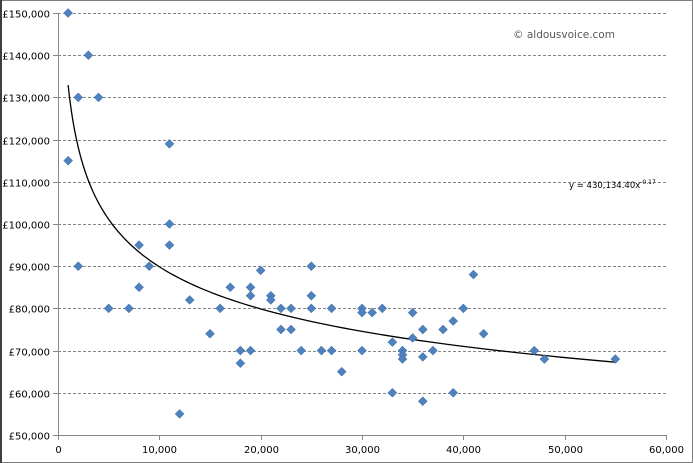  I want to click on y-tick-label: £120,000, so click(26, 142).